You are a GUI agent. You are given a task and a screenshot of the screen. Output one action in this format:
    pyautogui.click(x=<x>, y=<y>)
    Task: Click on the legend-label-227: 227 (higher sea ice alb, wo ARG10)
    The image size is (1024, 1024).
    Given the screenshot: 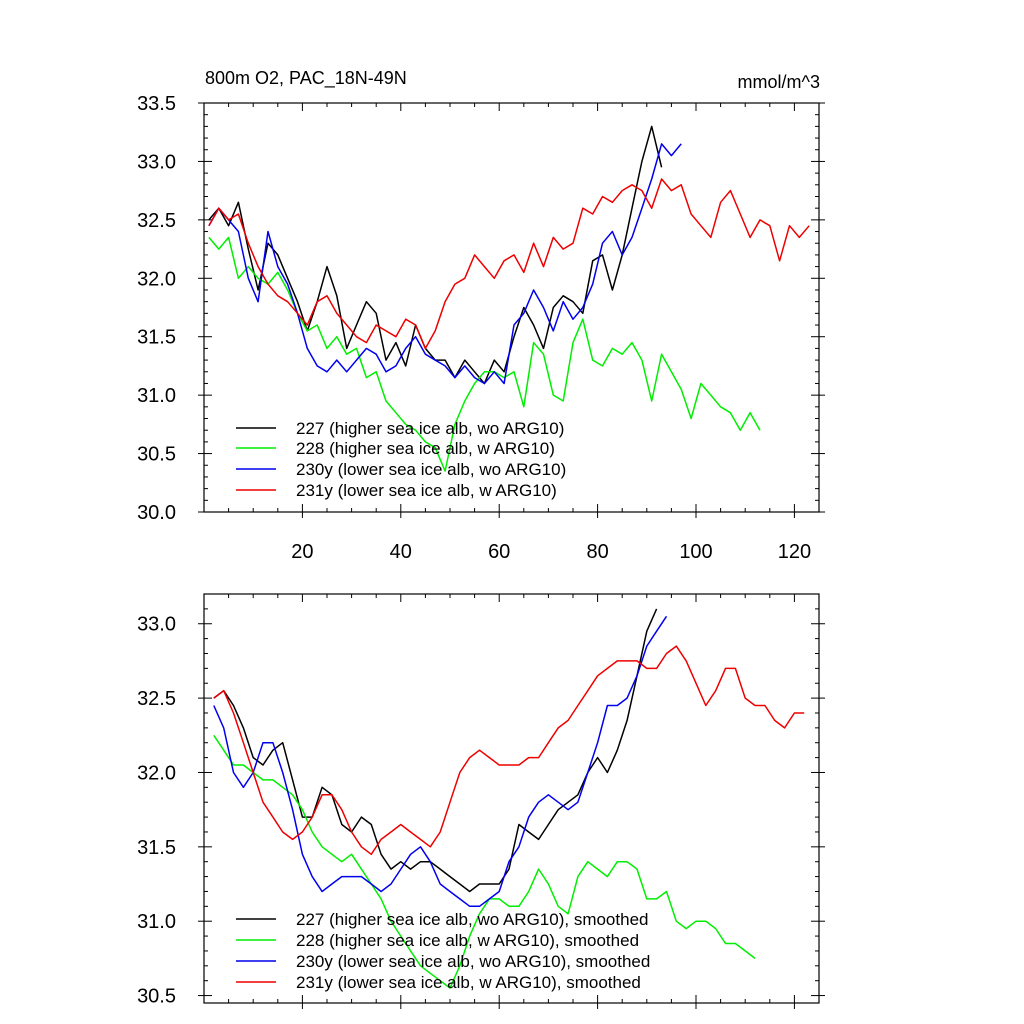 What is the action you would take?
    pyautogui.click(x=430, y=428)
    